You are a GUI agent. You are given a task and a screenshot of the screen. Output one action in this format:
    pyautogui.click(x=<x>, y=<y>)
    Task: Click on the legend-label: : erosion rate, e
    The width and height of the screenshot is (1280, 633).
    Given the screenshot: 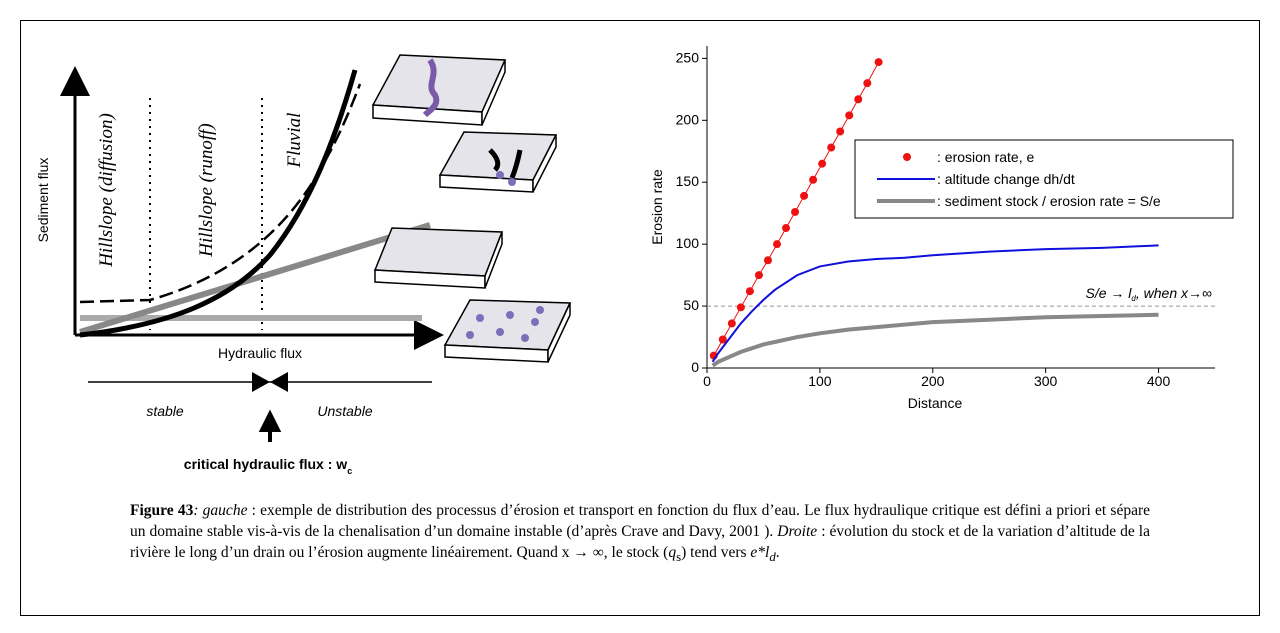 What is the action you would take?
    pyautogui.click(x=985, y=157)
    